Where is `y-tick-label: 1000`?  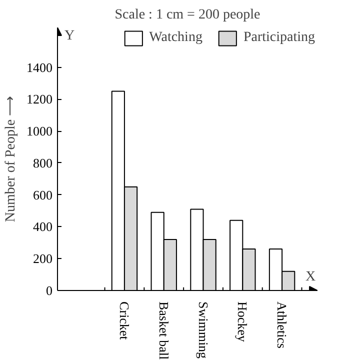
y-tick-label: 1000 is located at coordinates (39, 131).